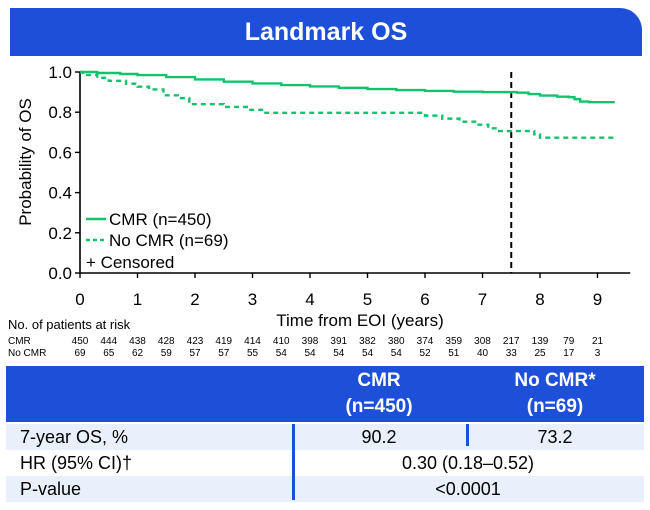 The height and width of the screenshot is (510, 650). What do you see at coordinates (60, 112) in the screenshot?
I see `y-tick-label: 0.8` at bounding box center [60, 112].